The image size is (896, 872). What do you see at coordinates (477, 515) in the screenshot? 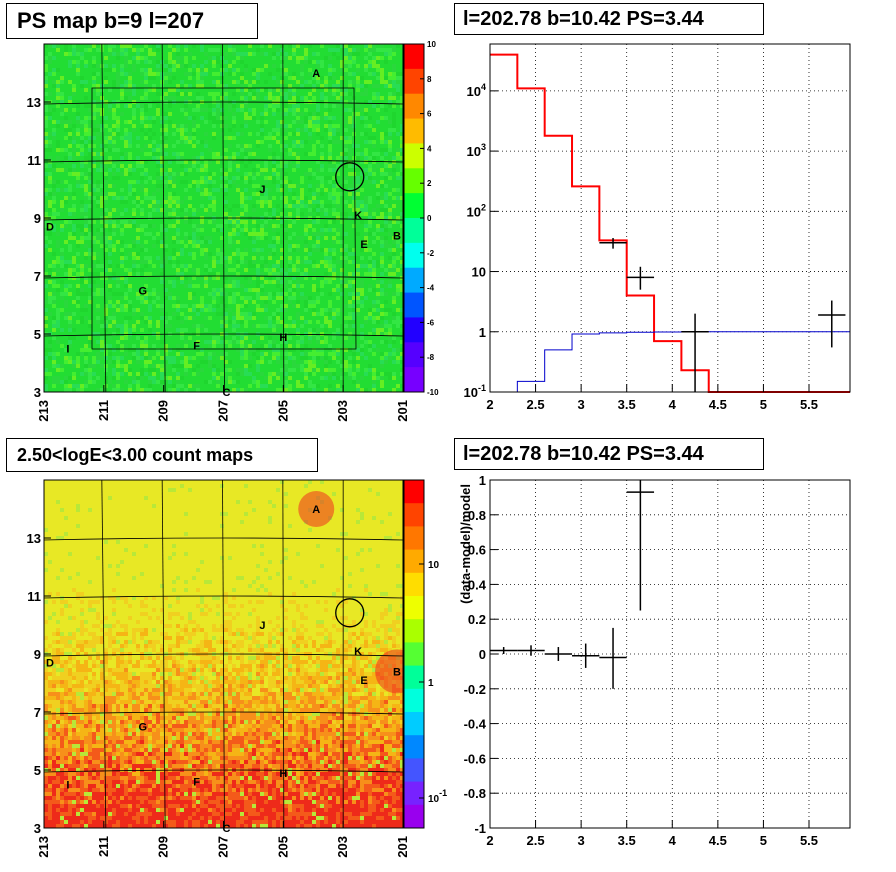
I see `y-tick-label: 0.8` at bounding box center [477, 515].